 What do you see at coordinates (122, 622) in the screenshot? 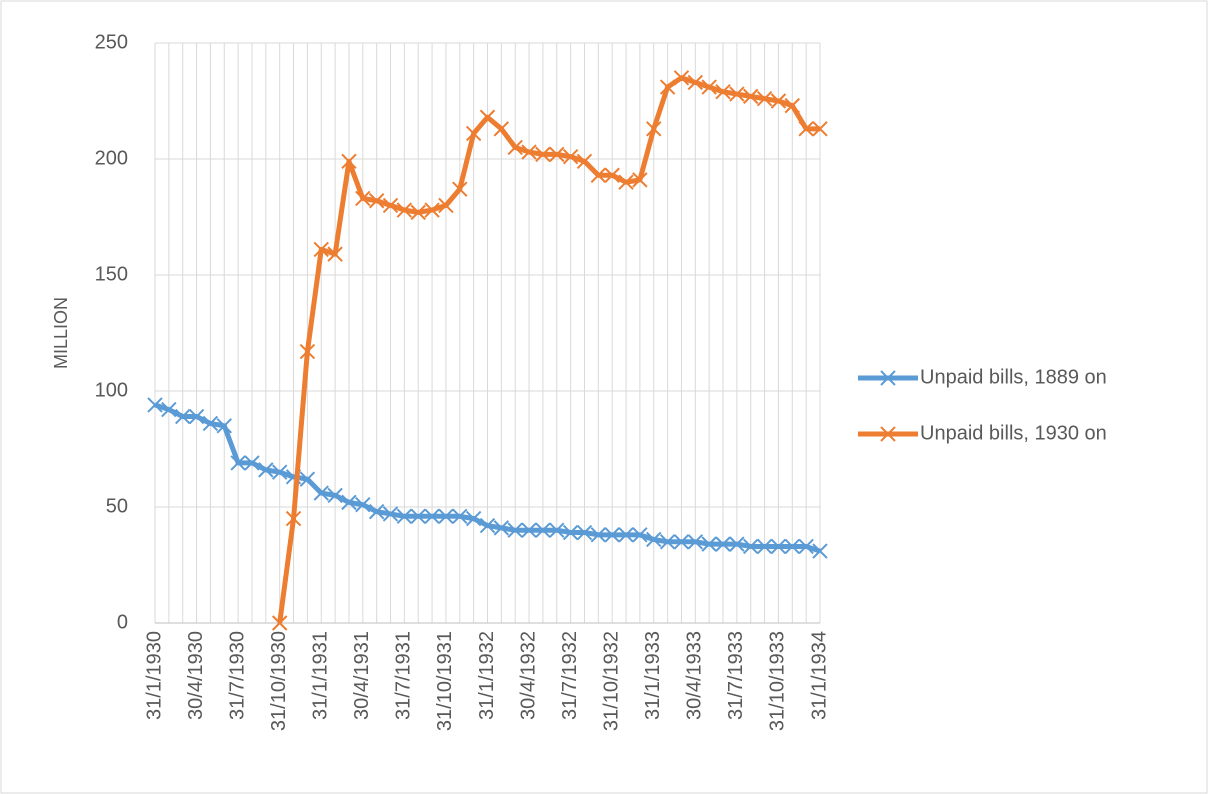
I see `y-tick-label: 0` at bounding box center [122, 622].